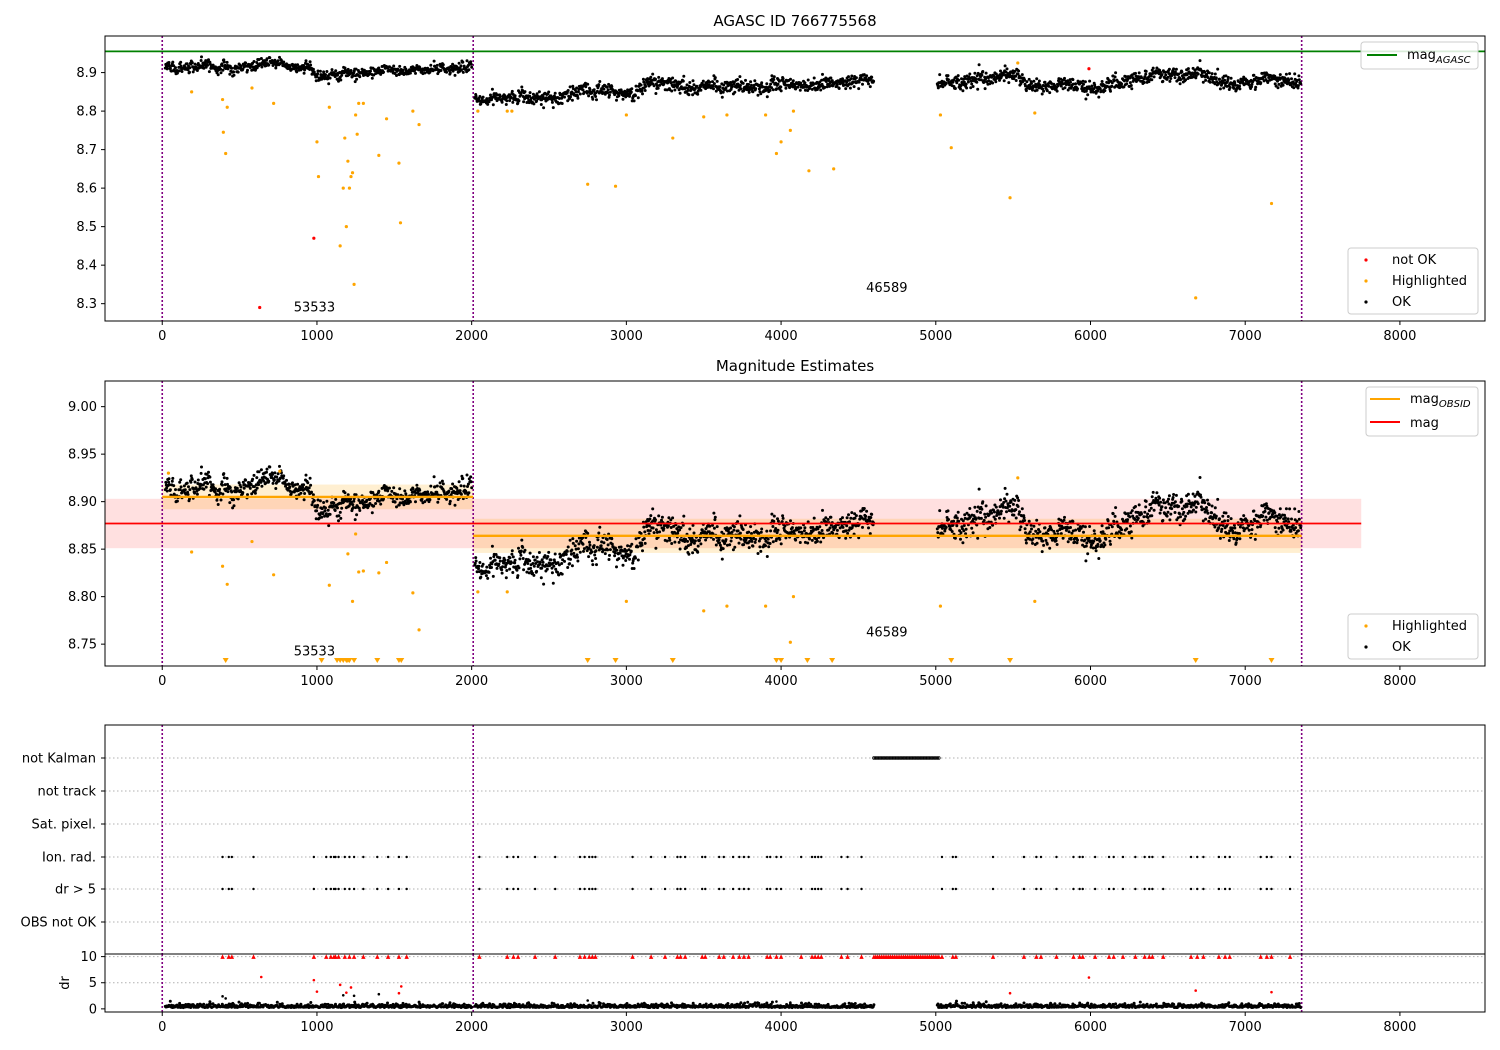 Image resolution: width=1500 pixels, height=1050 pixels. Describe the element at coordinates (1413, 636) in the screenshot. I see `panel2-legend-points-box` at that location.